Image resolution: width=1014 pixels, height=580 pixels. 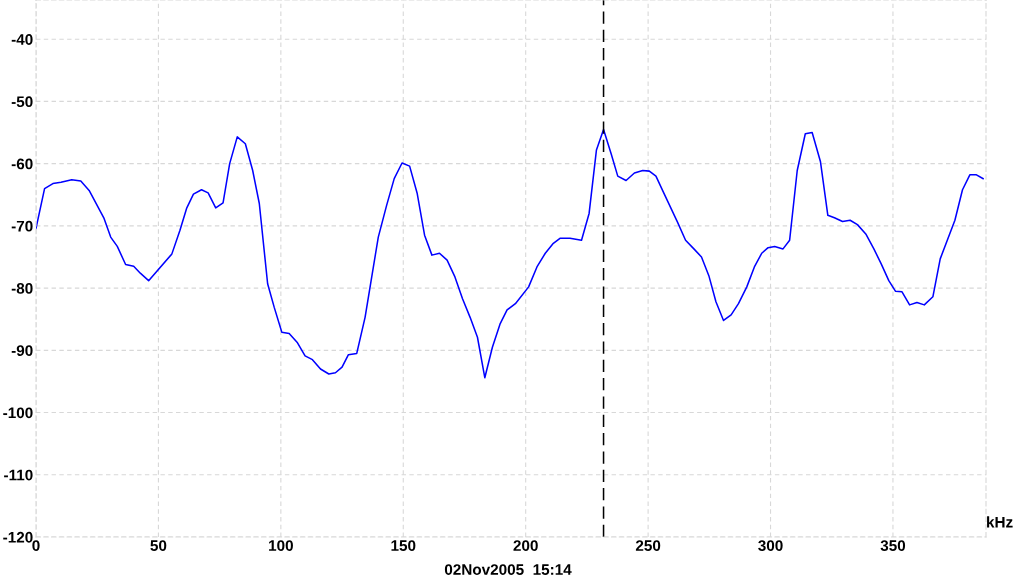 I want to click on x-tick-label: 50, so click(x=158, y=545).